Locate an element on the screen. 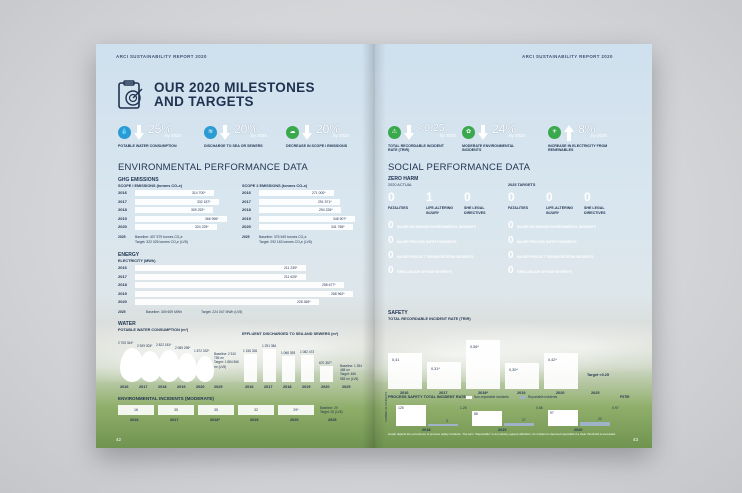  psti-value-reportable: 3 is located at coordinates (447, 421).